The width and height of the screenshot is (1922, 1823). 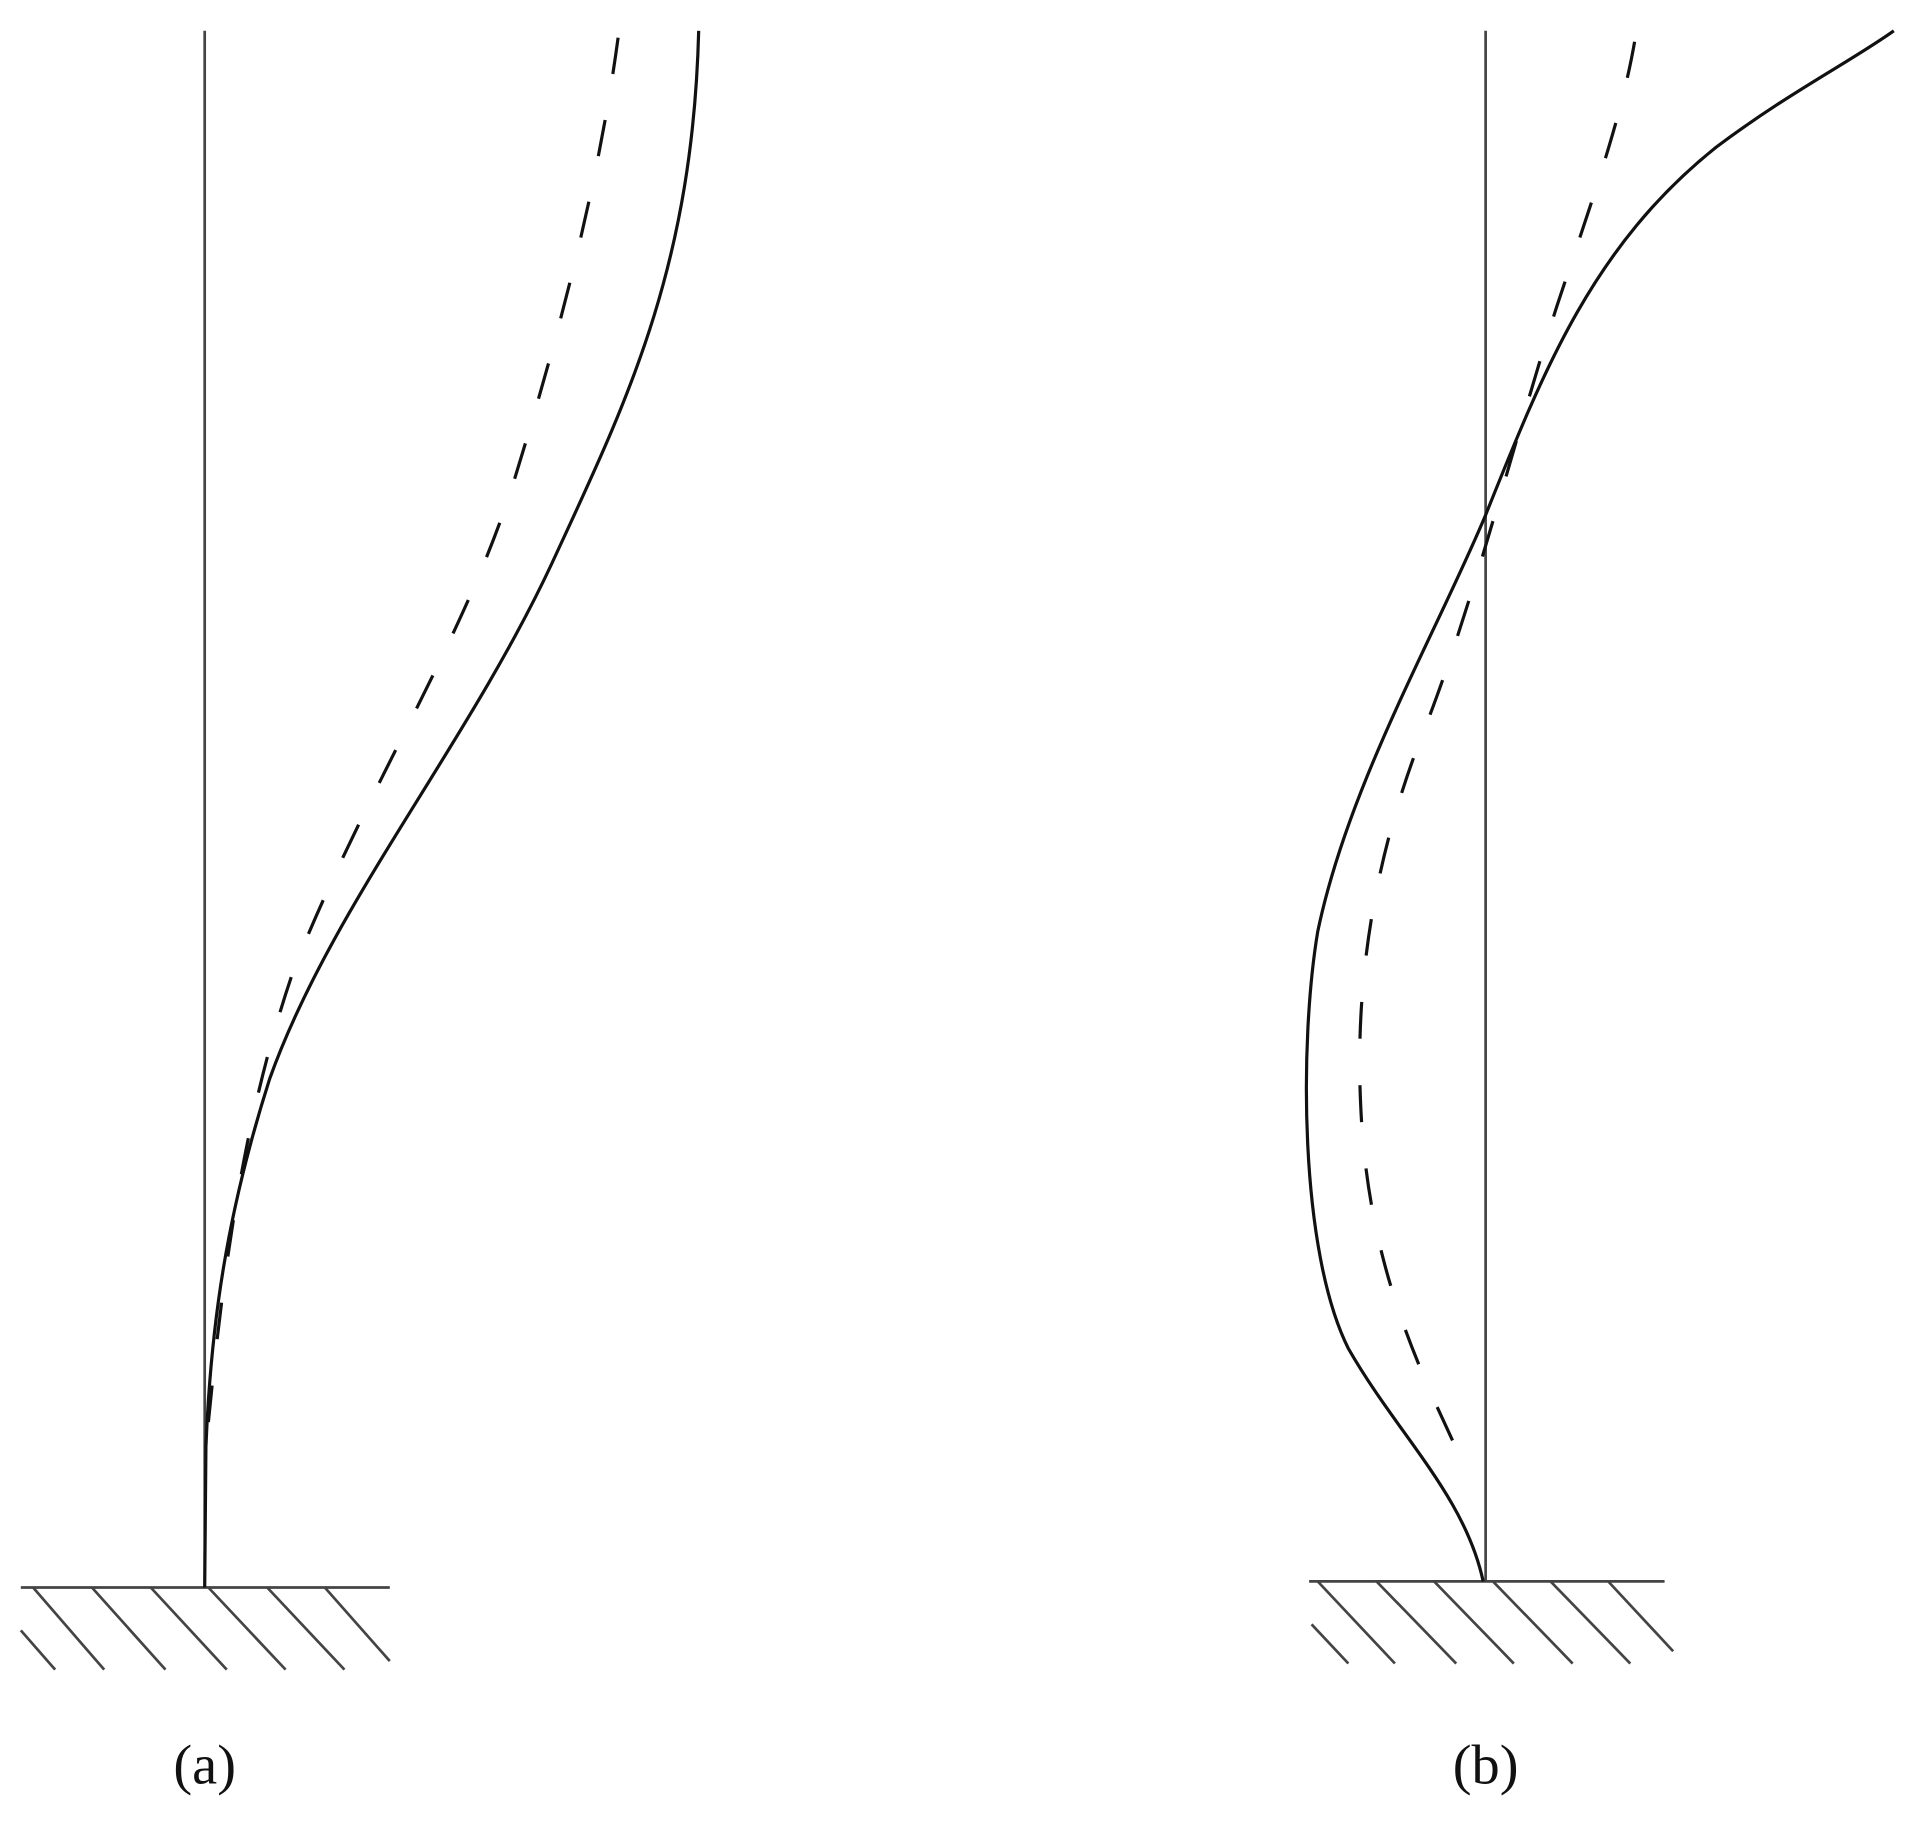 I want to click on deformed-shape-dashed, so click(x=1498, y=736).